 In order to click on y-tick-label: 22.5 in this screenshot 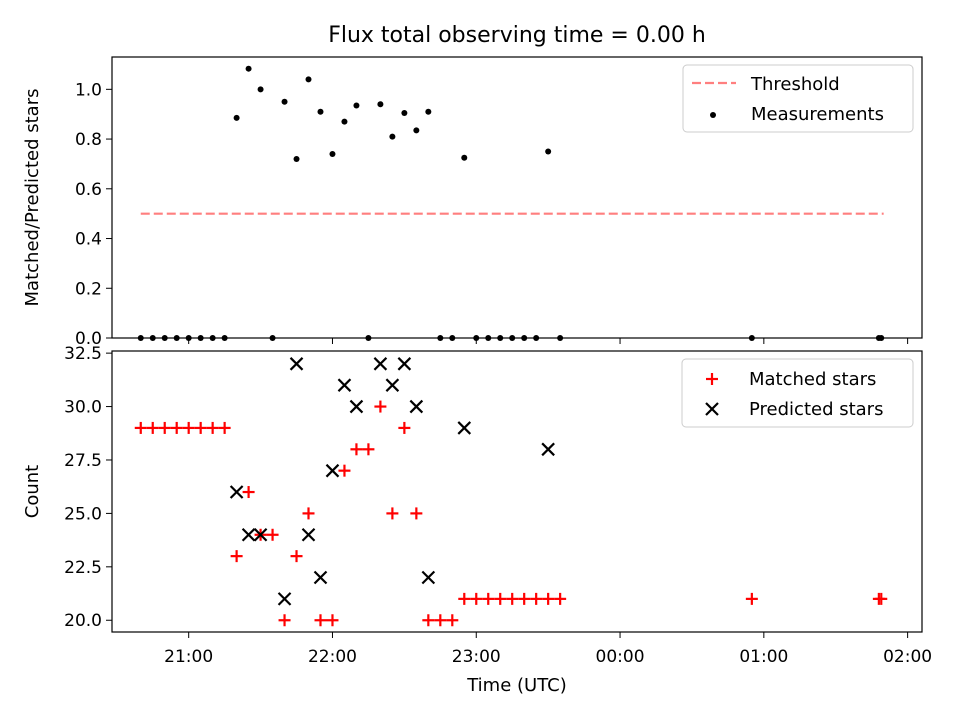, I will do `click(83, 568)`.